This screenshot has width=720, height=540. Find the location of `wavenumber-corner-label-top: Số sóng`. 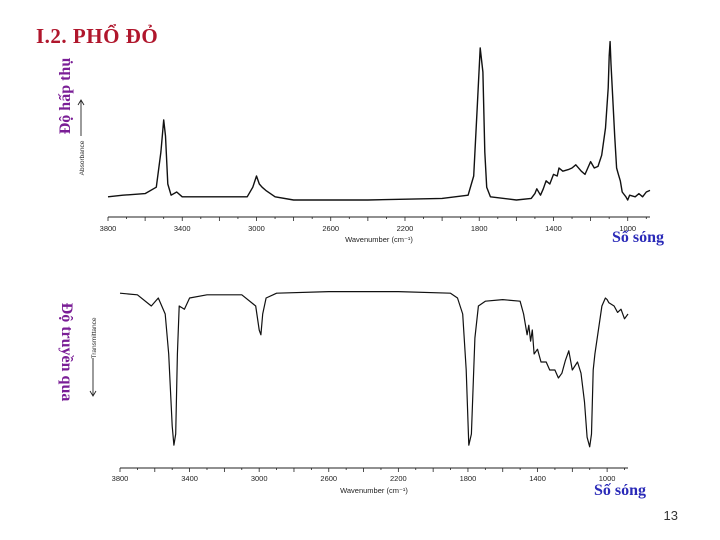

wavenumber-corner-label-top: Số sóng is located at coordinates (638, 237).